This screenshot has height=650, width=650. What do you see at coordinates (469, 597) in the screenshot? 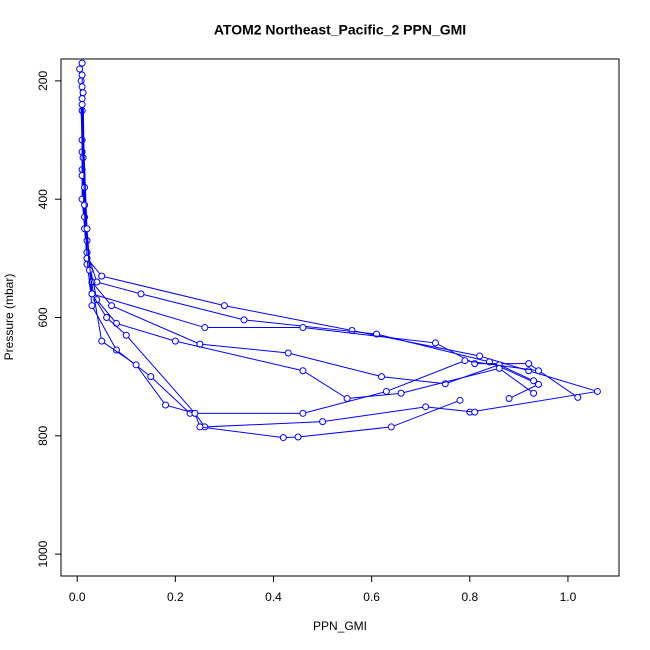
I see `x-tick-label: 0.8` at bounding box center [469, 597].